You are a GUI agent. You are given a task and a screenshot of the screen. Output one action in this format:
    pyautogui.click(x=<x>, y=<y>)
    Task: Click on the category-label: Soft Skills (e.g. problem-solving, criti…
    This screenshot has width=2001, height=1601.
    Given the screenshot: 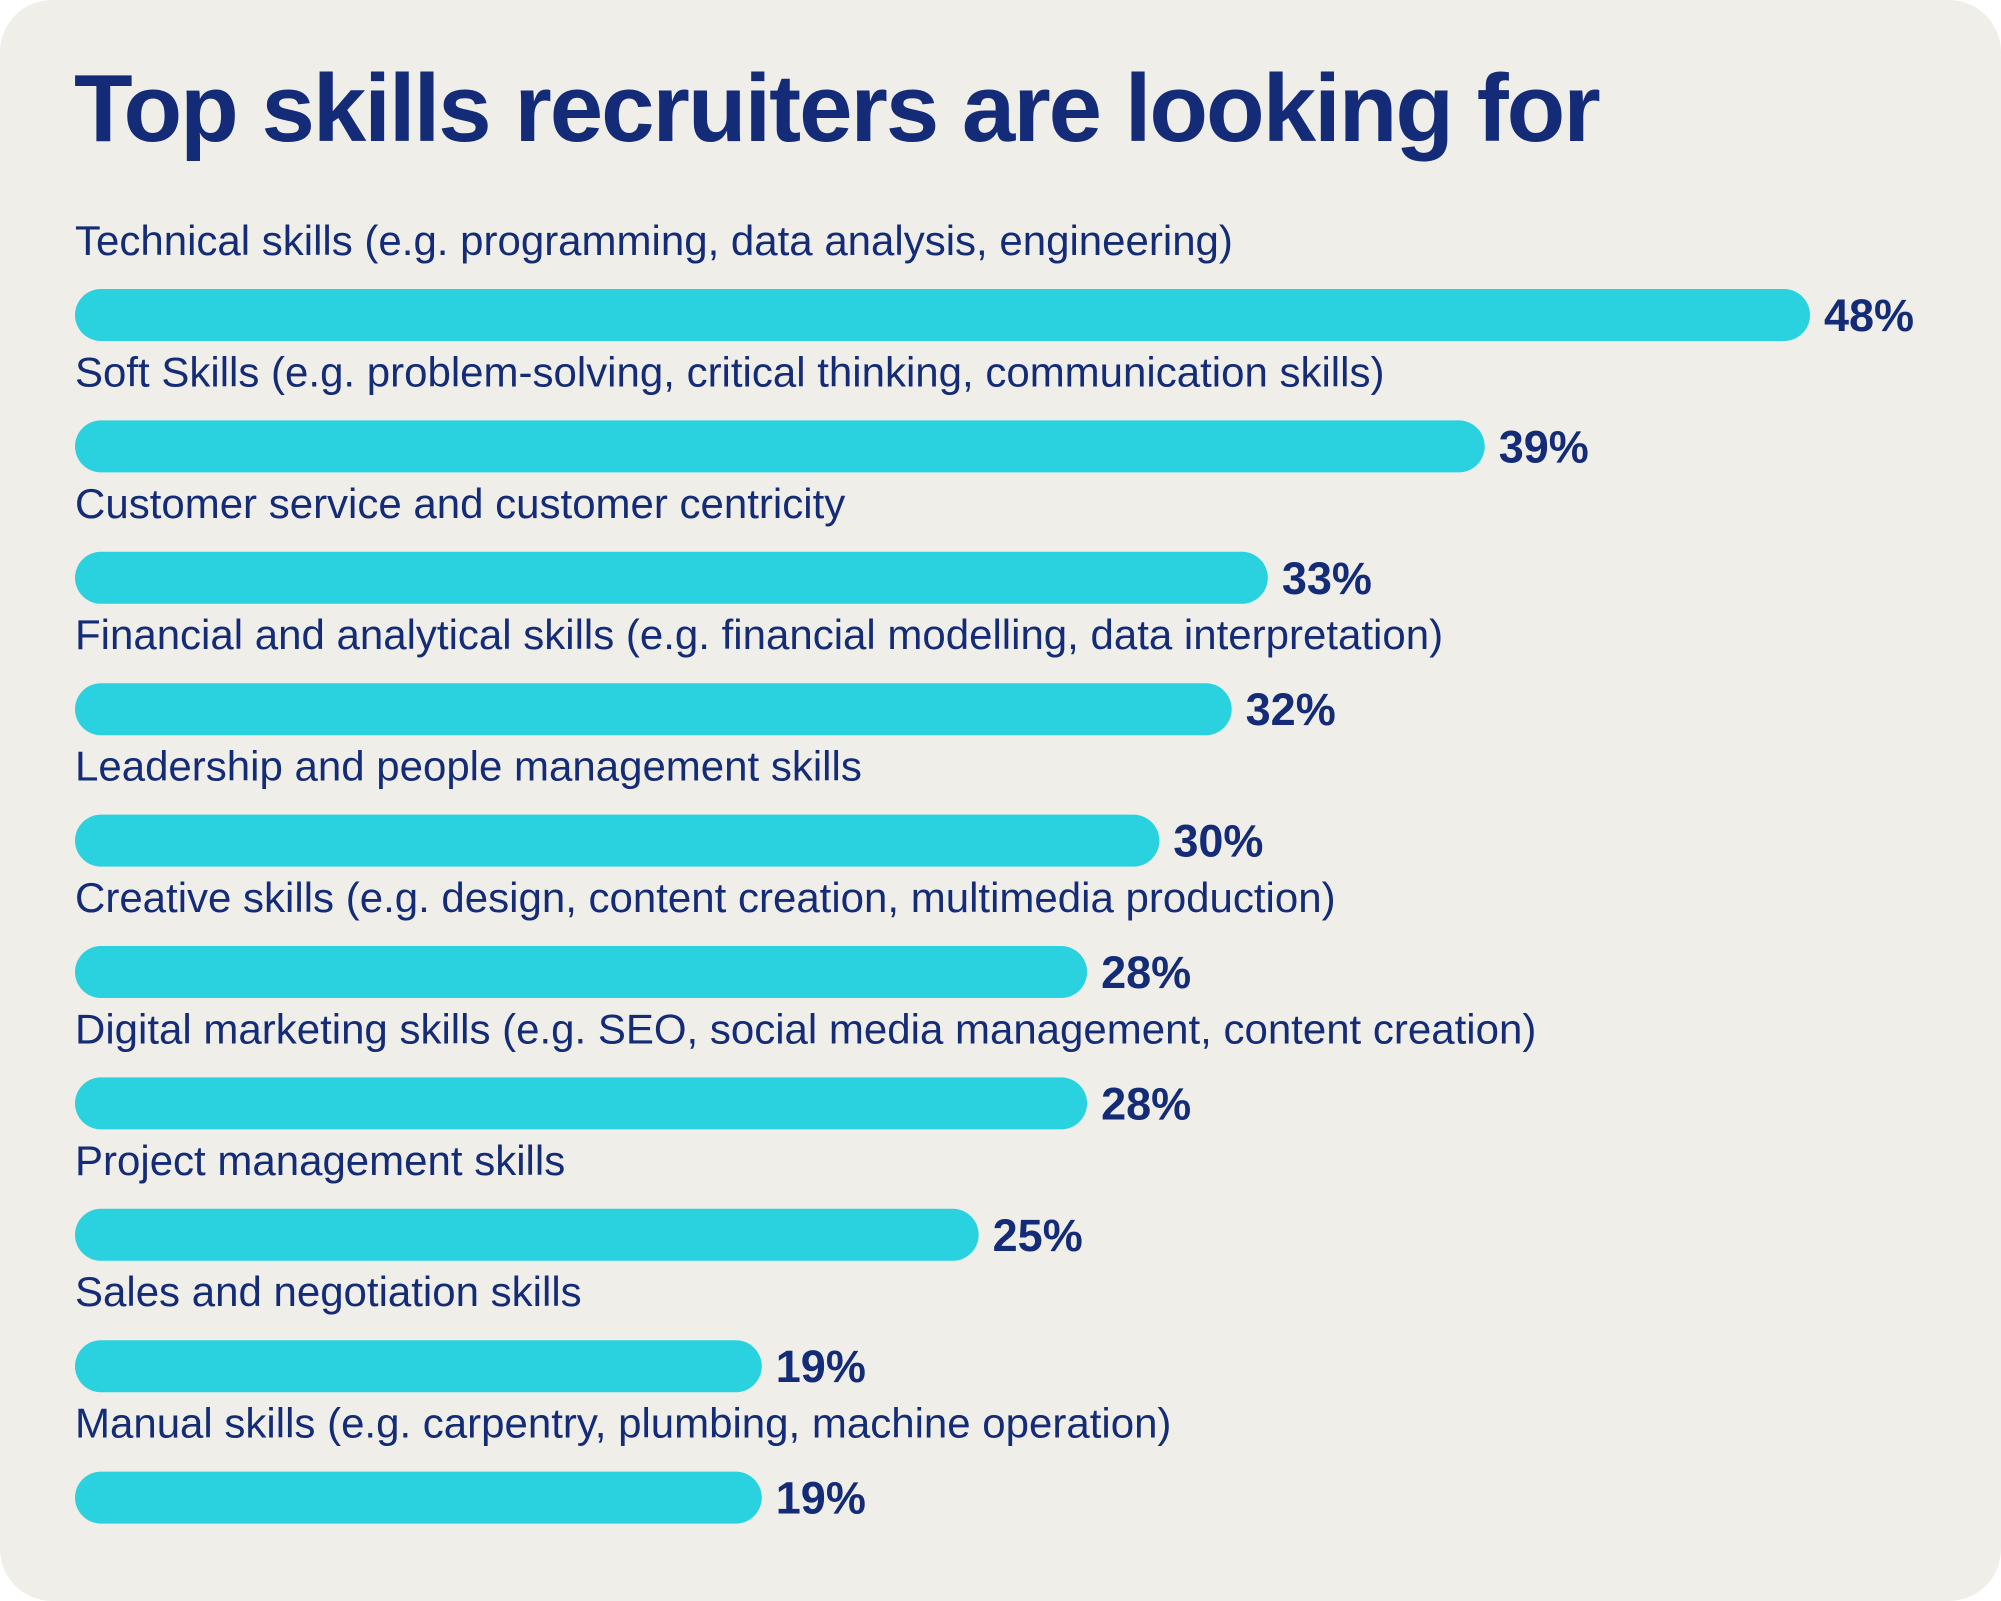 What is the action you would take?
    pyautogui.click(x=729, y=371)
    